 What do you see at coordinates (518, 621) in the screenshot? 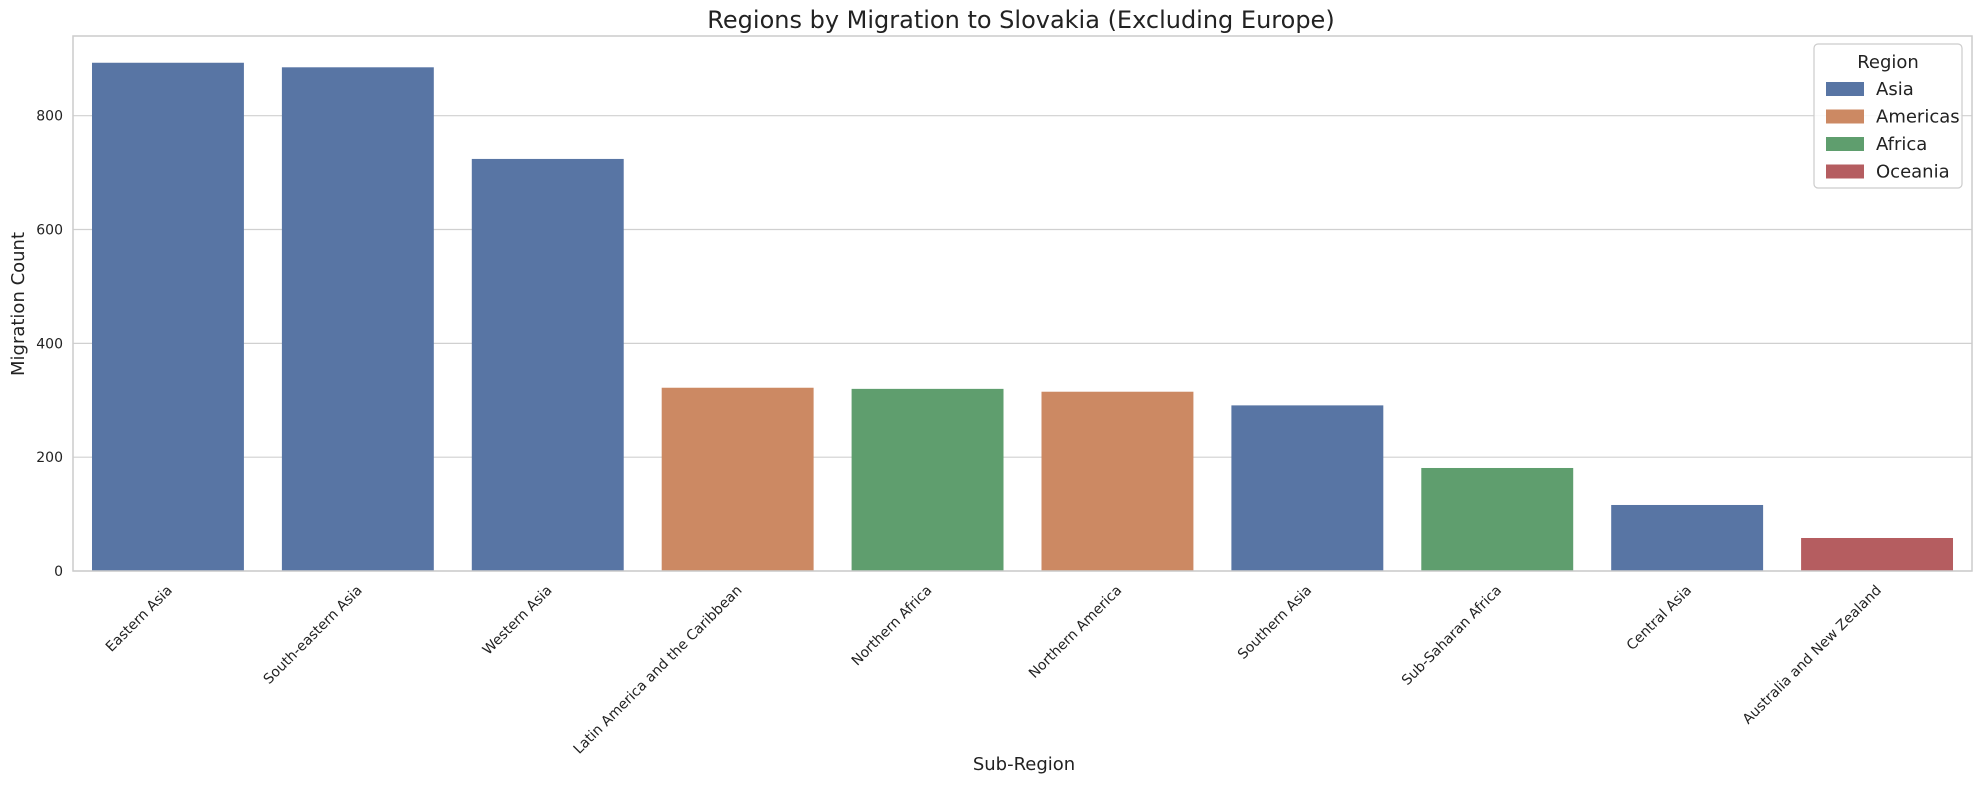
I see `x-tick-label: Western Asia` at bounding box center [518, 621].